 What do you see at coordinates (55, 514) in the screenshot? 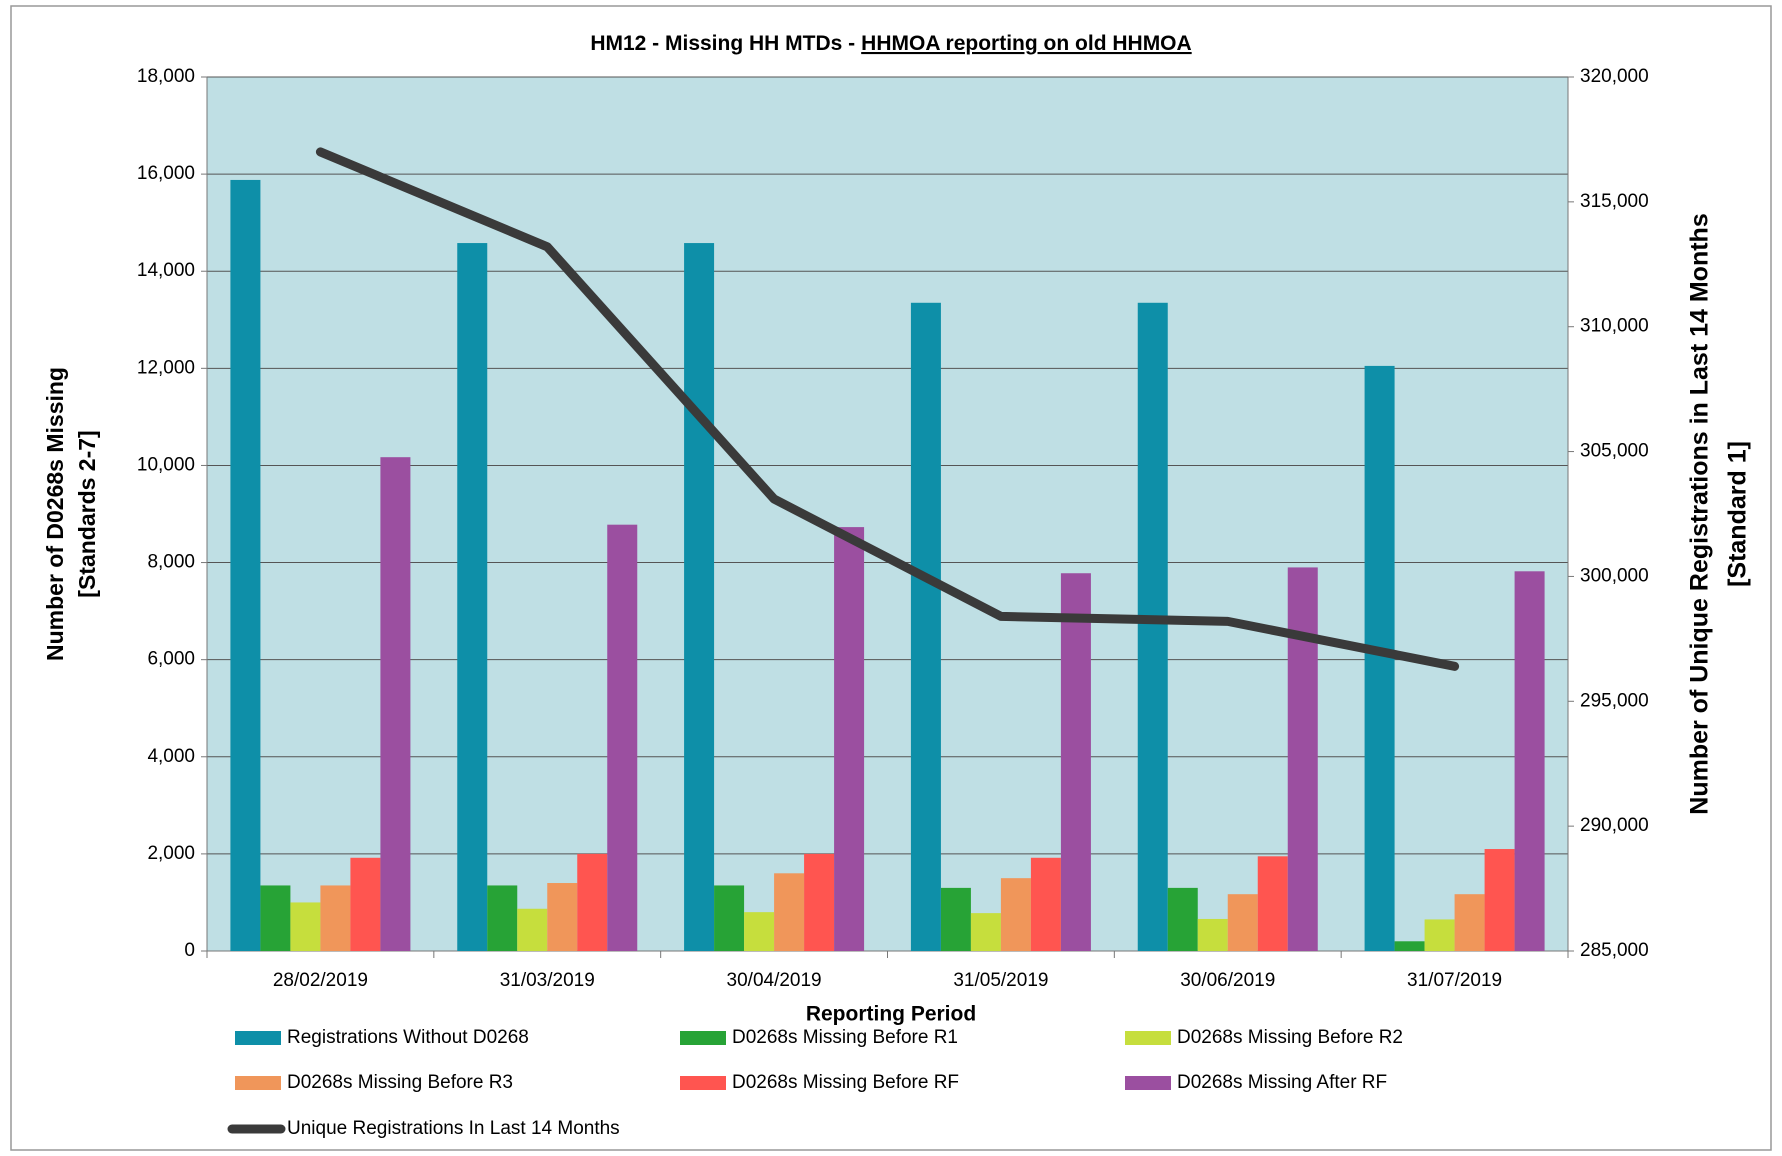
I see `y-axis-label: Number of D0268s Missing` at bounding box center [55, 514].